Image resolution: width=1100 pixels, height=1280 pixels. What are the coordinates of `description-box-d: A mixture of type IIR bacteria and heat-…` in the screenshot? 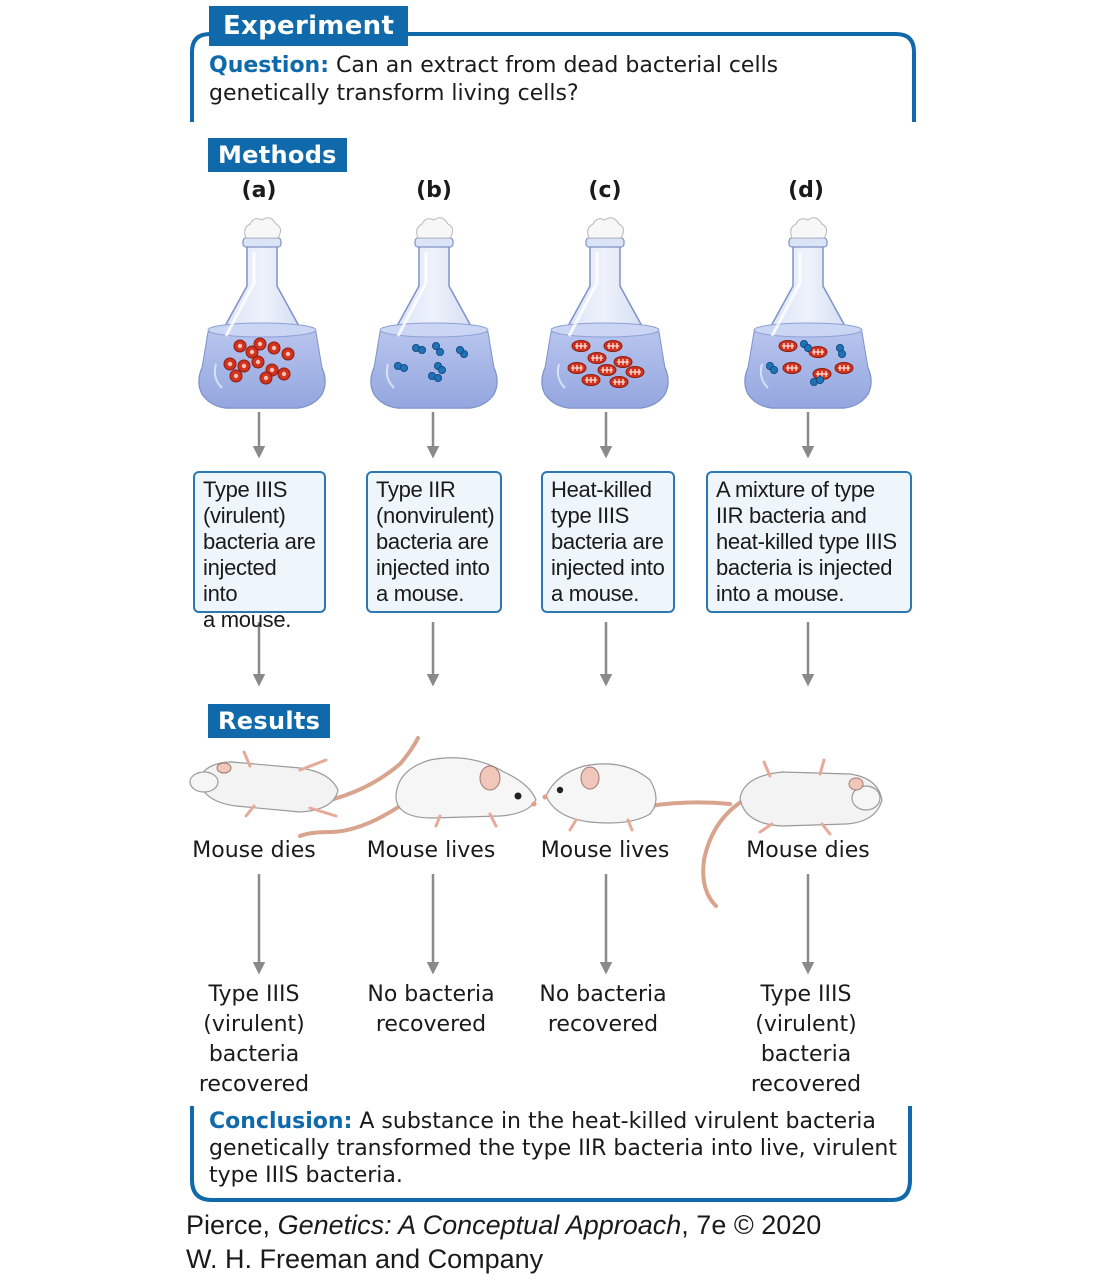 It's located at (809, 542).